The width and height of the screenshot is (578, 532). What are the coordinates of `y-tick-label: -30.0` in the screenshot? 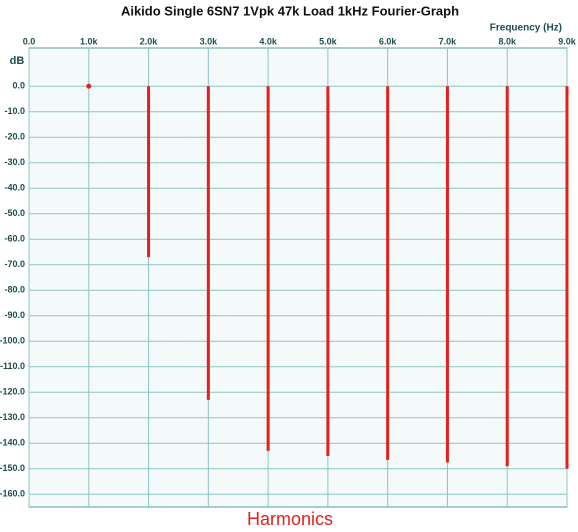 It's located at (14, 162).